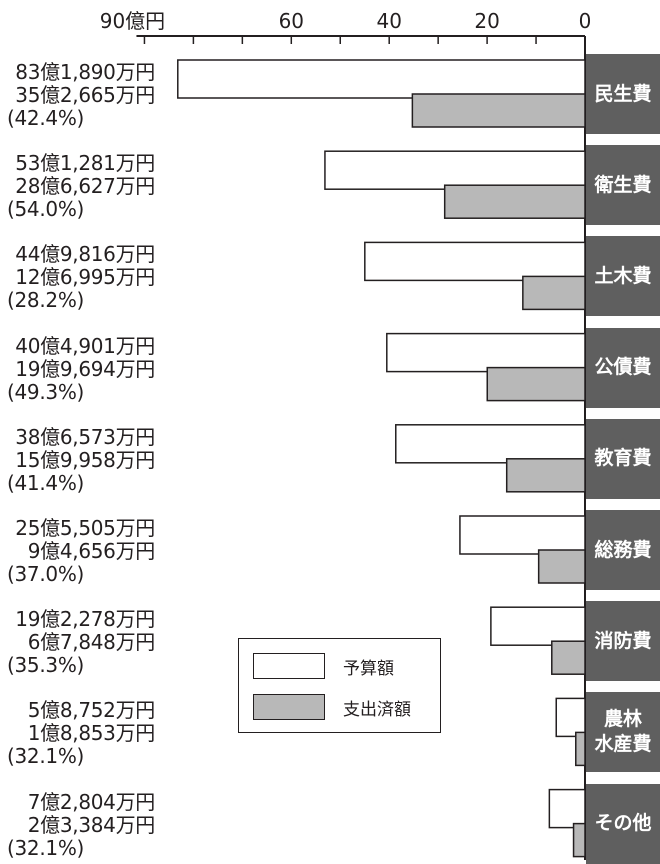 This screenshot has height=864, width=660. Describe the element at coordinates (91, 801) in the screenshot. I see `budget-value-label: 7億2,804万円` at that location.